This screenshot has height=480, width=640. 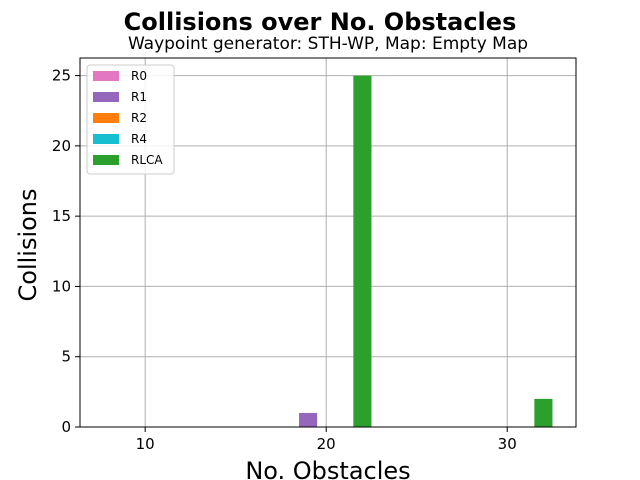 I want to click on y-axis-ticks: 0 5 10 15 20 25, so click(x=66, y=251).